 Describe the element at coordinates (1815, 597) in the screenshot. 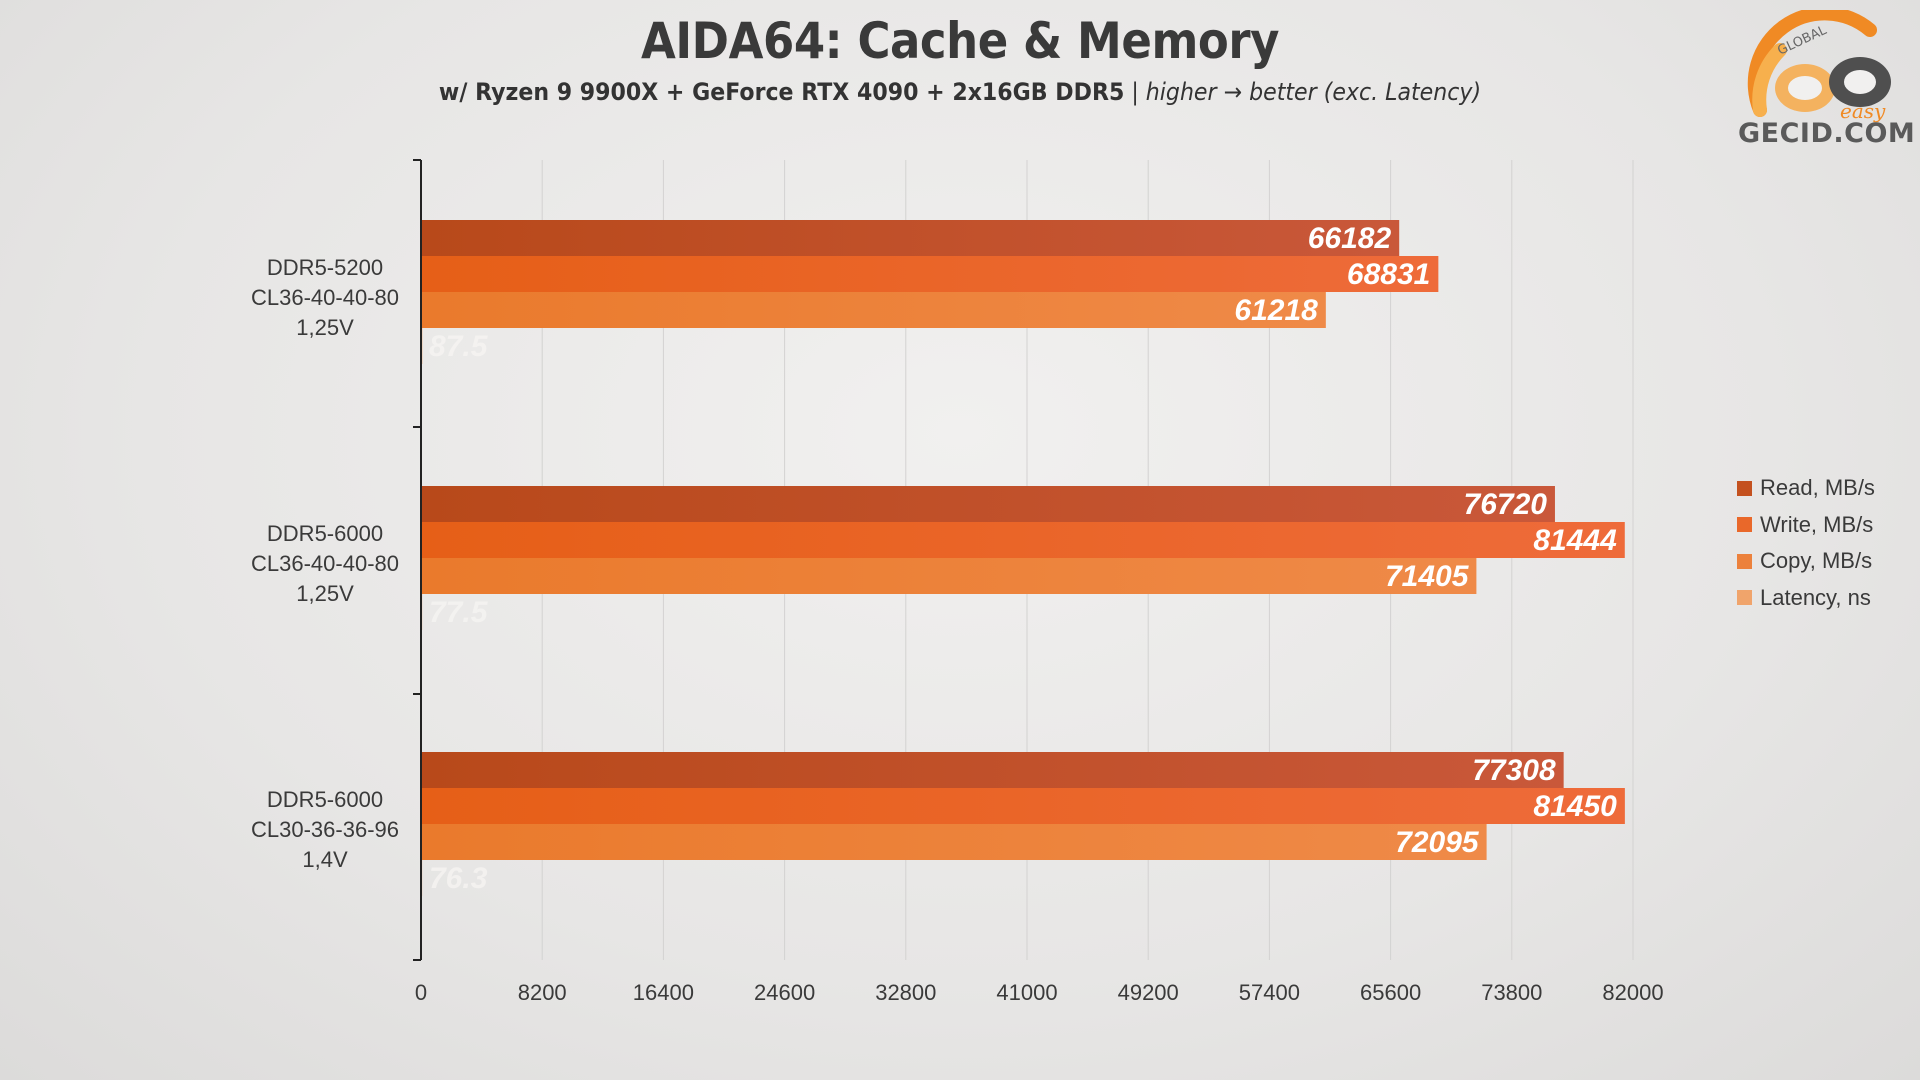

I see `legend-label: Latency, ns` at that location.